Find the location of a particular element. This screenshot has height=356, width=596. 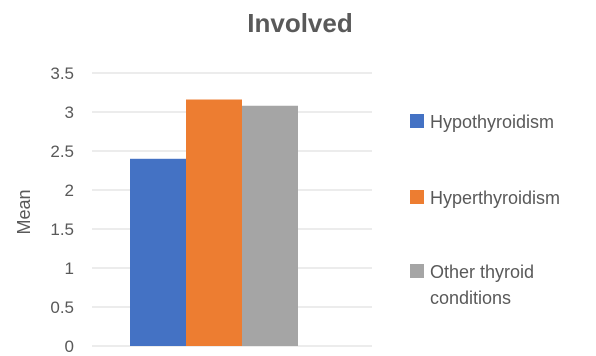

legend-item-hyperthyroidism: Hyperthyroidism is located at coordinates (500, 198).